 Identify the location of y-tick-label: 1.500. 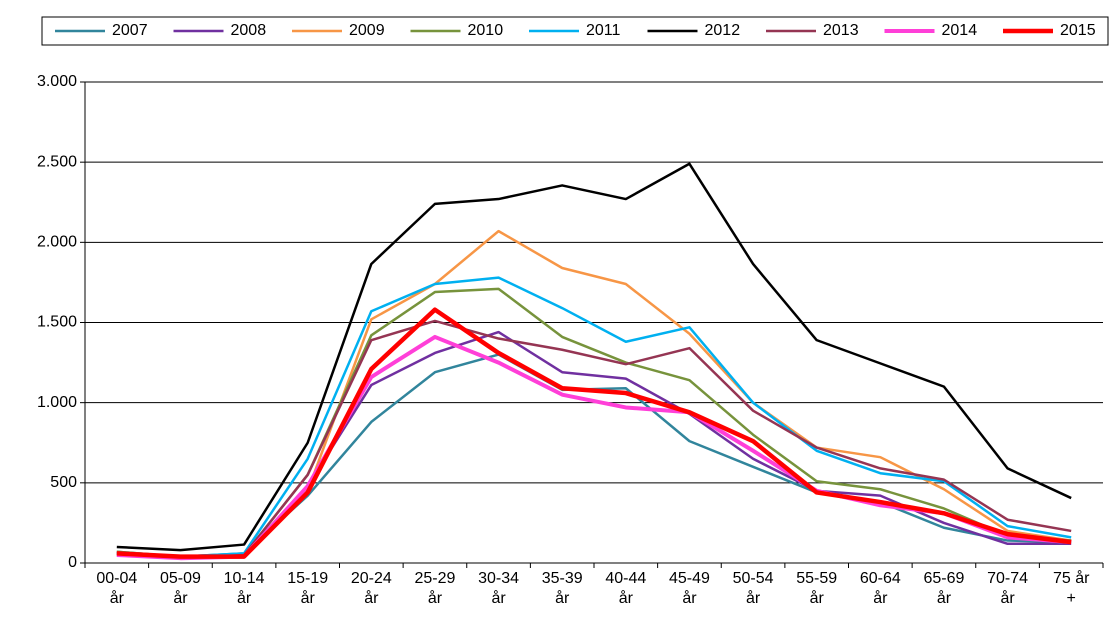
(57, 322).